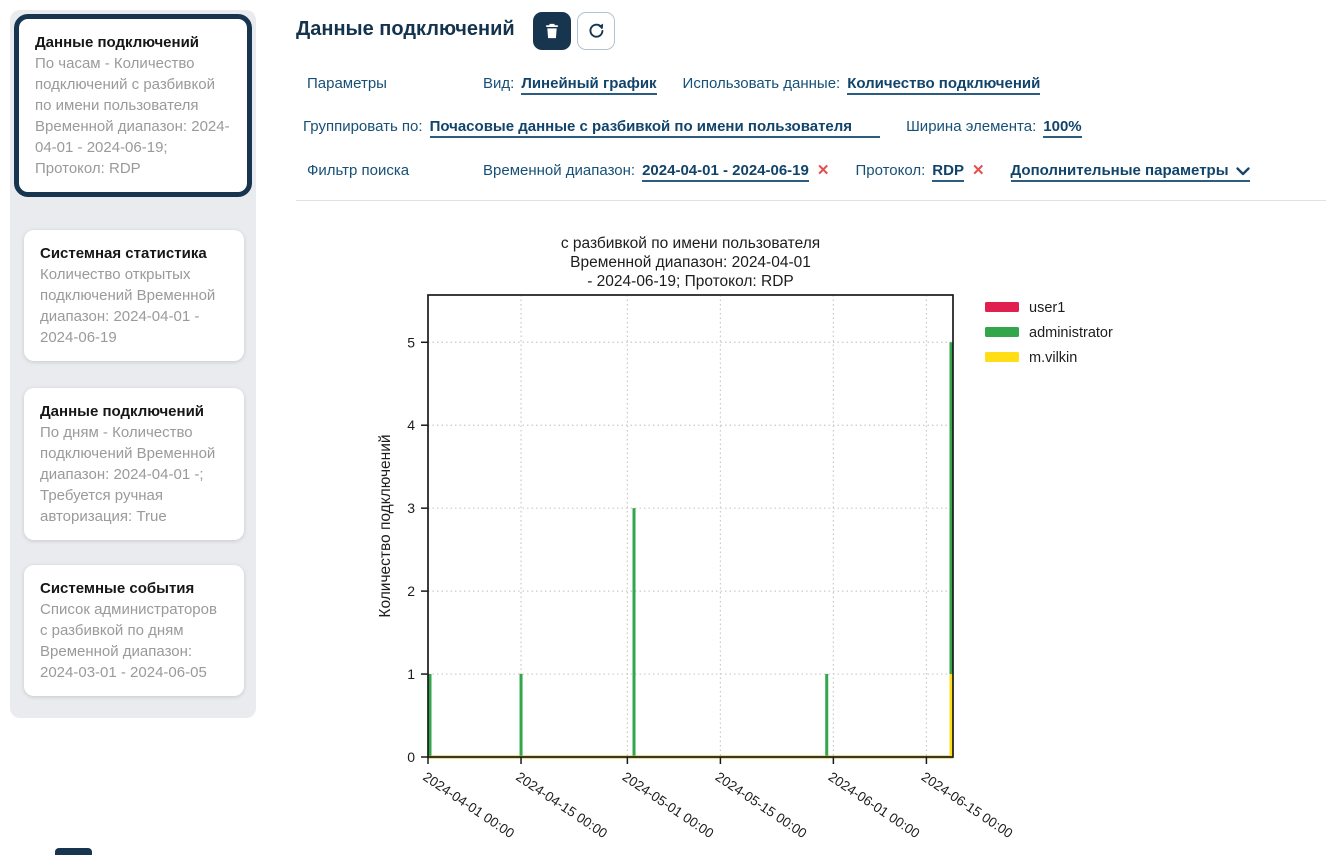 The image size is (1326, 855). Describe the element at coordinates (690, 281) in the screenshot. I see `svg-text: - 2024-06-19; Протокол: RDP` at that location.